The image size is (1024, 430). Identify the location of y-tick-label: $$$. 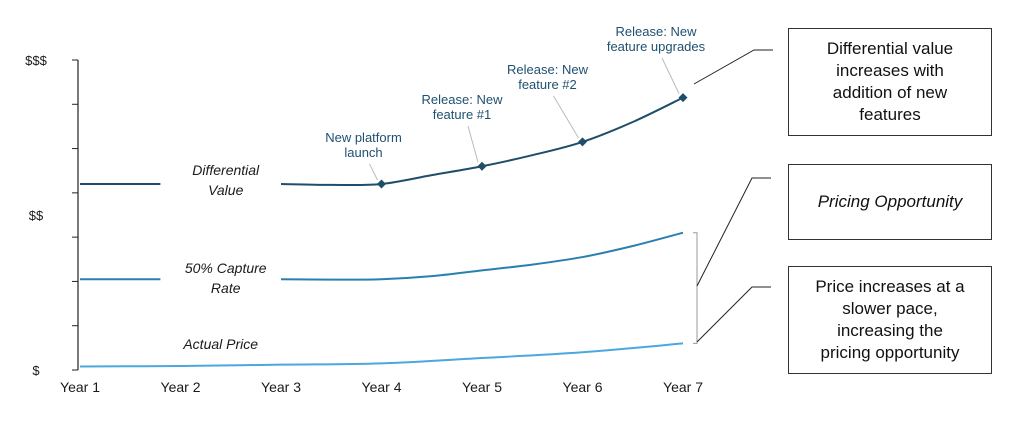
(36, 60).